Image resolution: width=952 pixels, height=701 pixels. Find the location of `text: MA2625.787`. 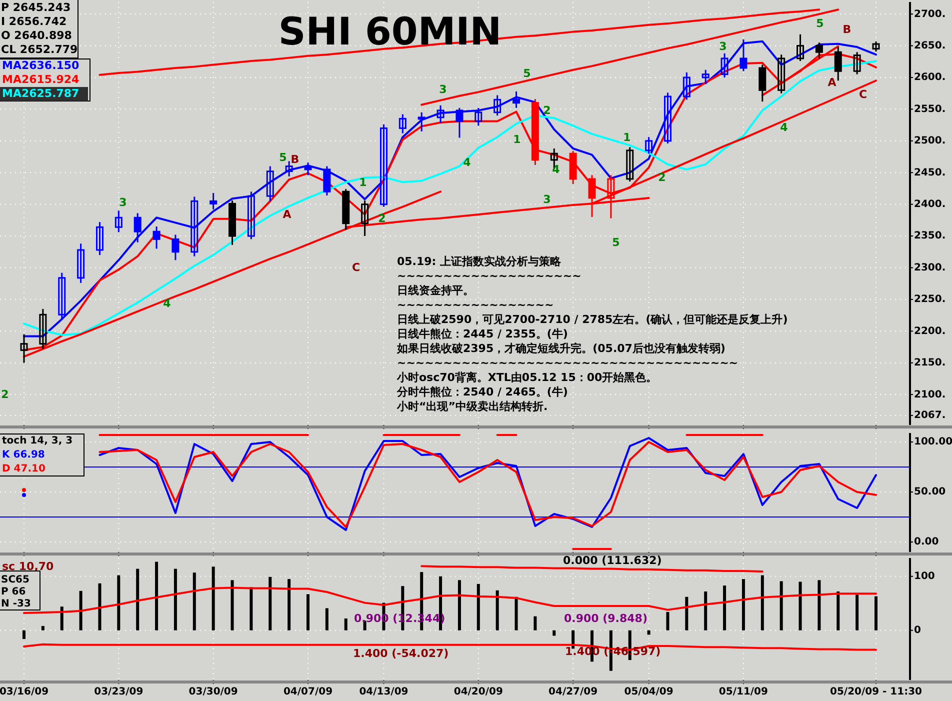

text: MA2625.787 is located at coordinates (41, 93).